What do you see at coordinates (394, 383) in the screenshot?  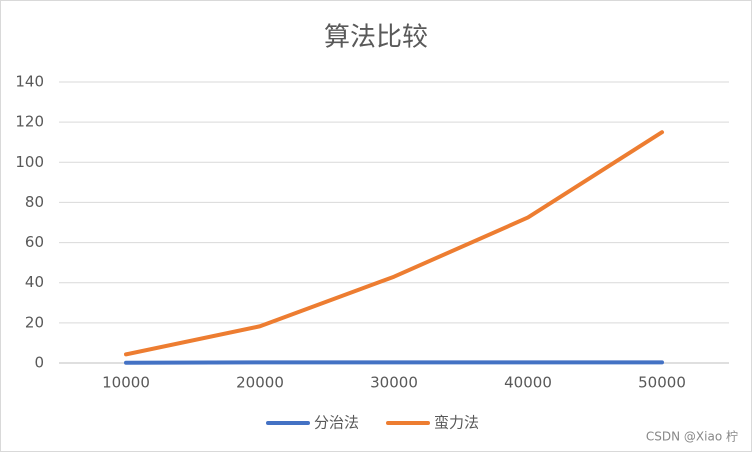 I see `x-tick-label: 30000` at bounding box center [394, 383].